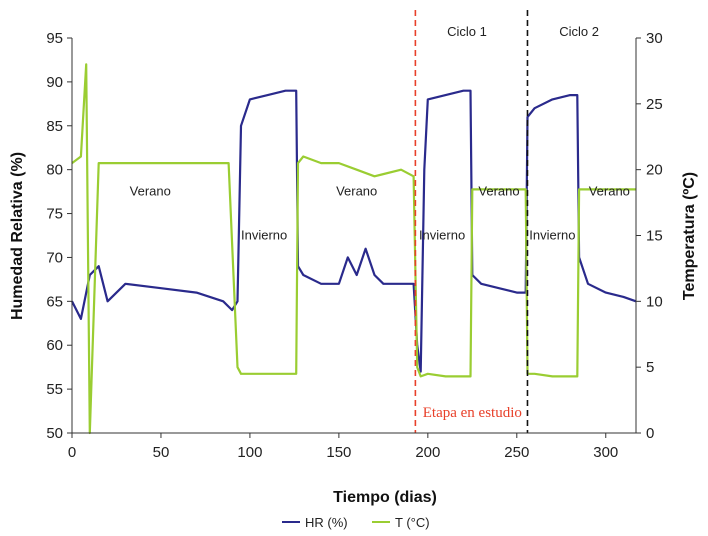 Image resolution: width=708 pixels, height=536 pixels. I want to click on y-right-tick-label: 0, so click(650, 433).